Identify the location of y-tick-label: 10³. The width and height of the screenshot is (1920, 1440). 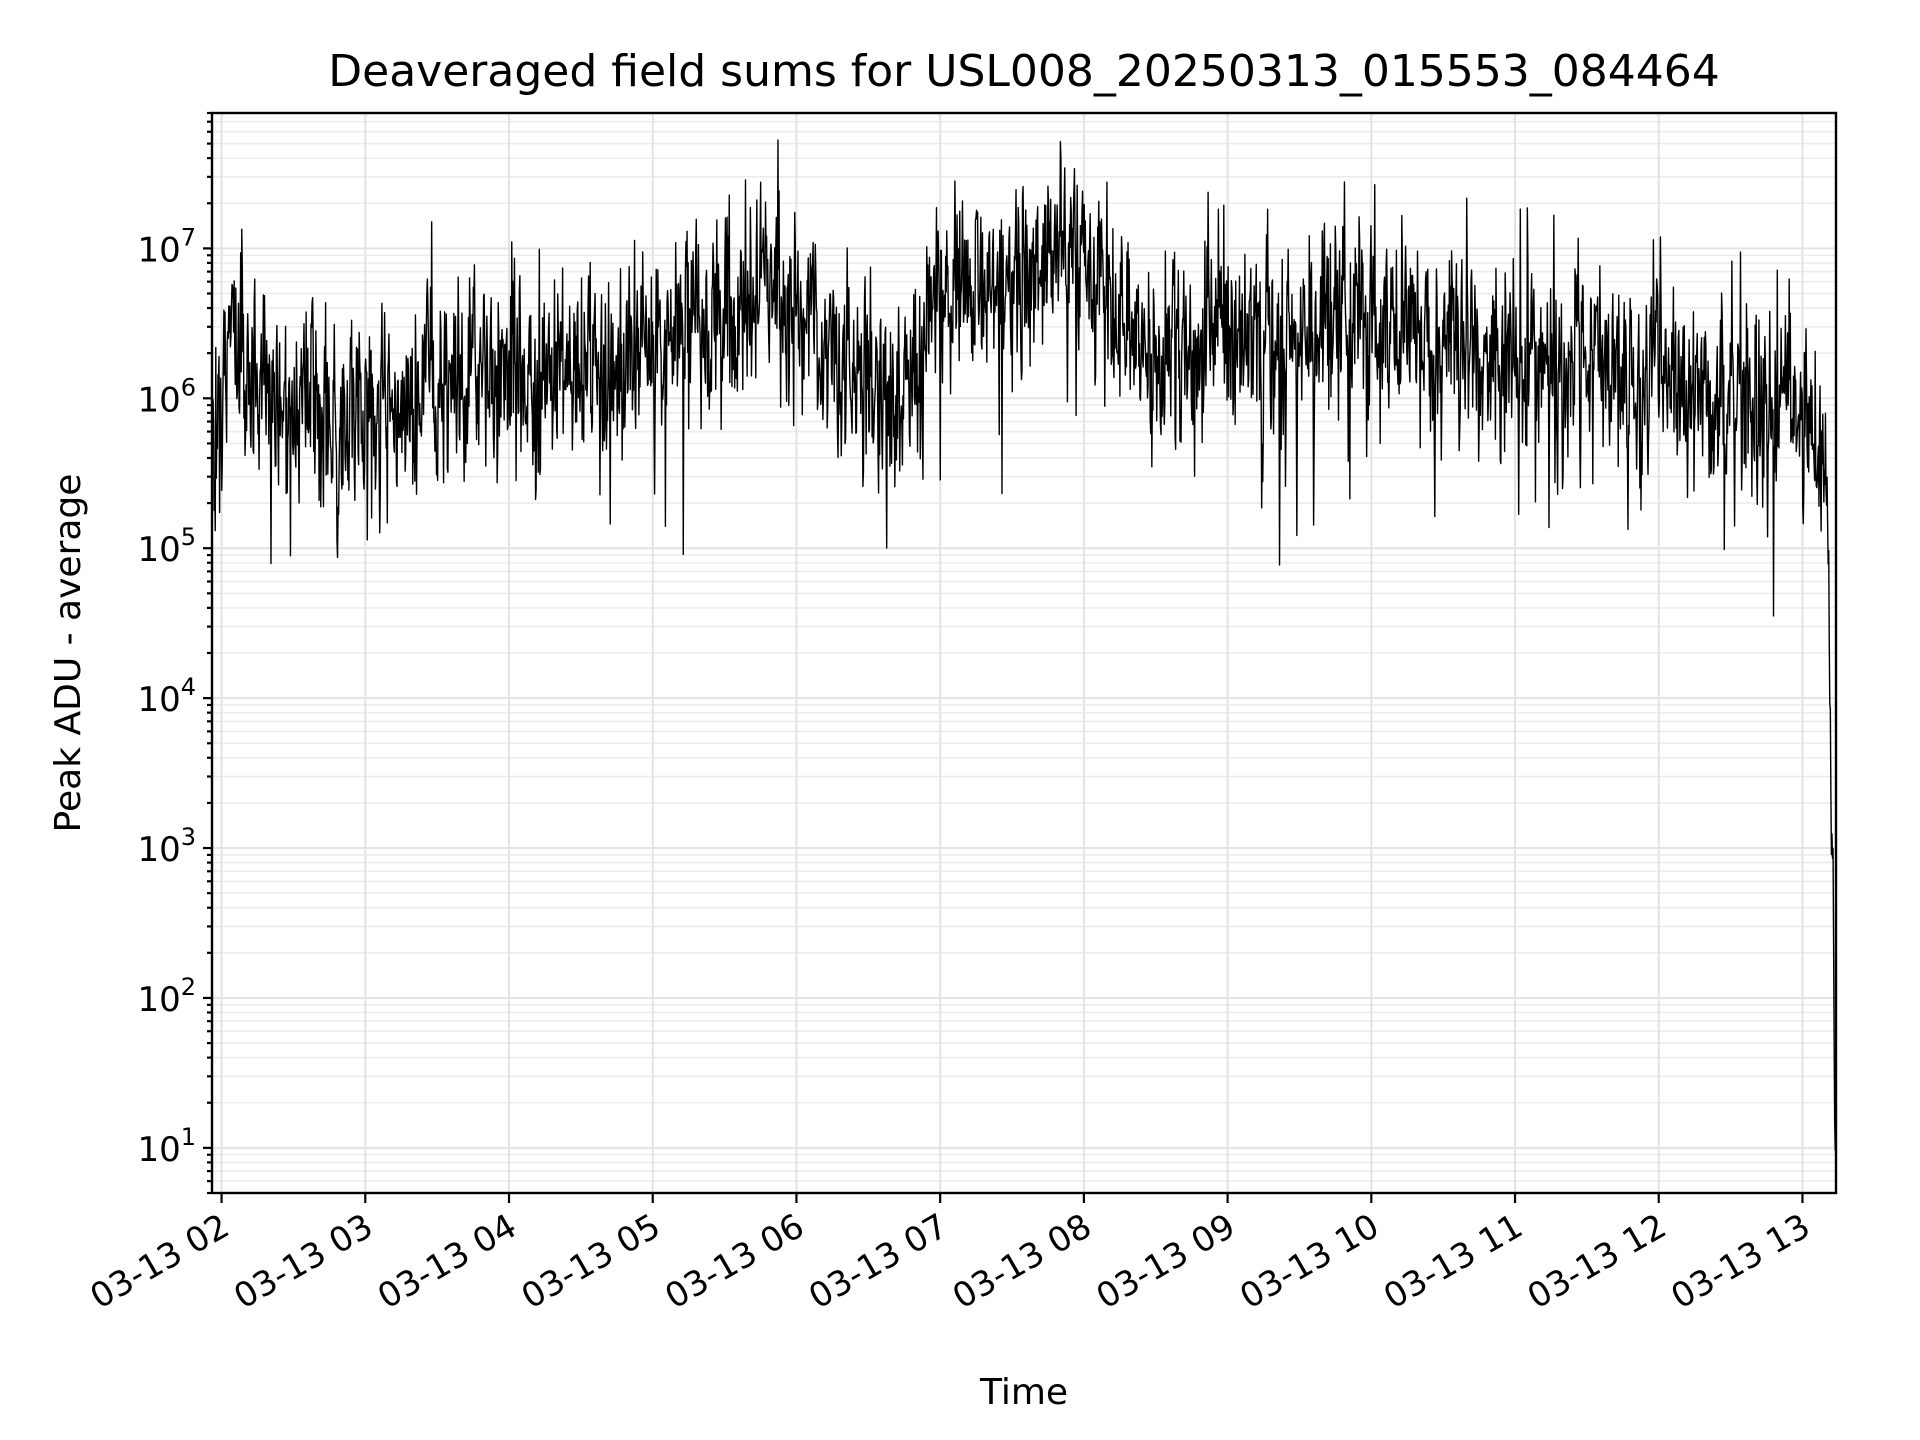
(166, 846).